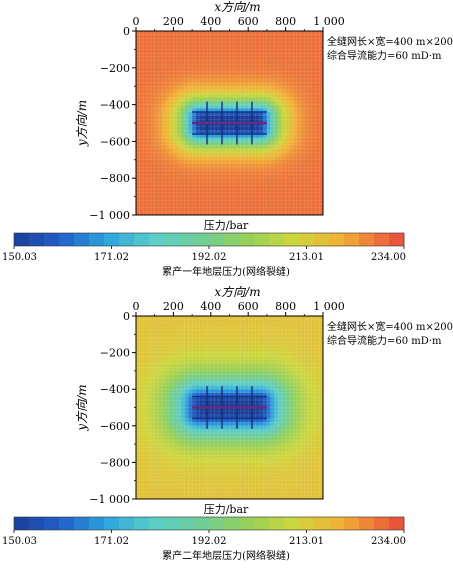  I want to click on y-tick-label: −800, so click(115, 178).